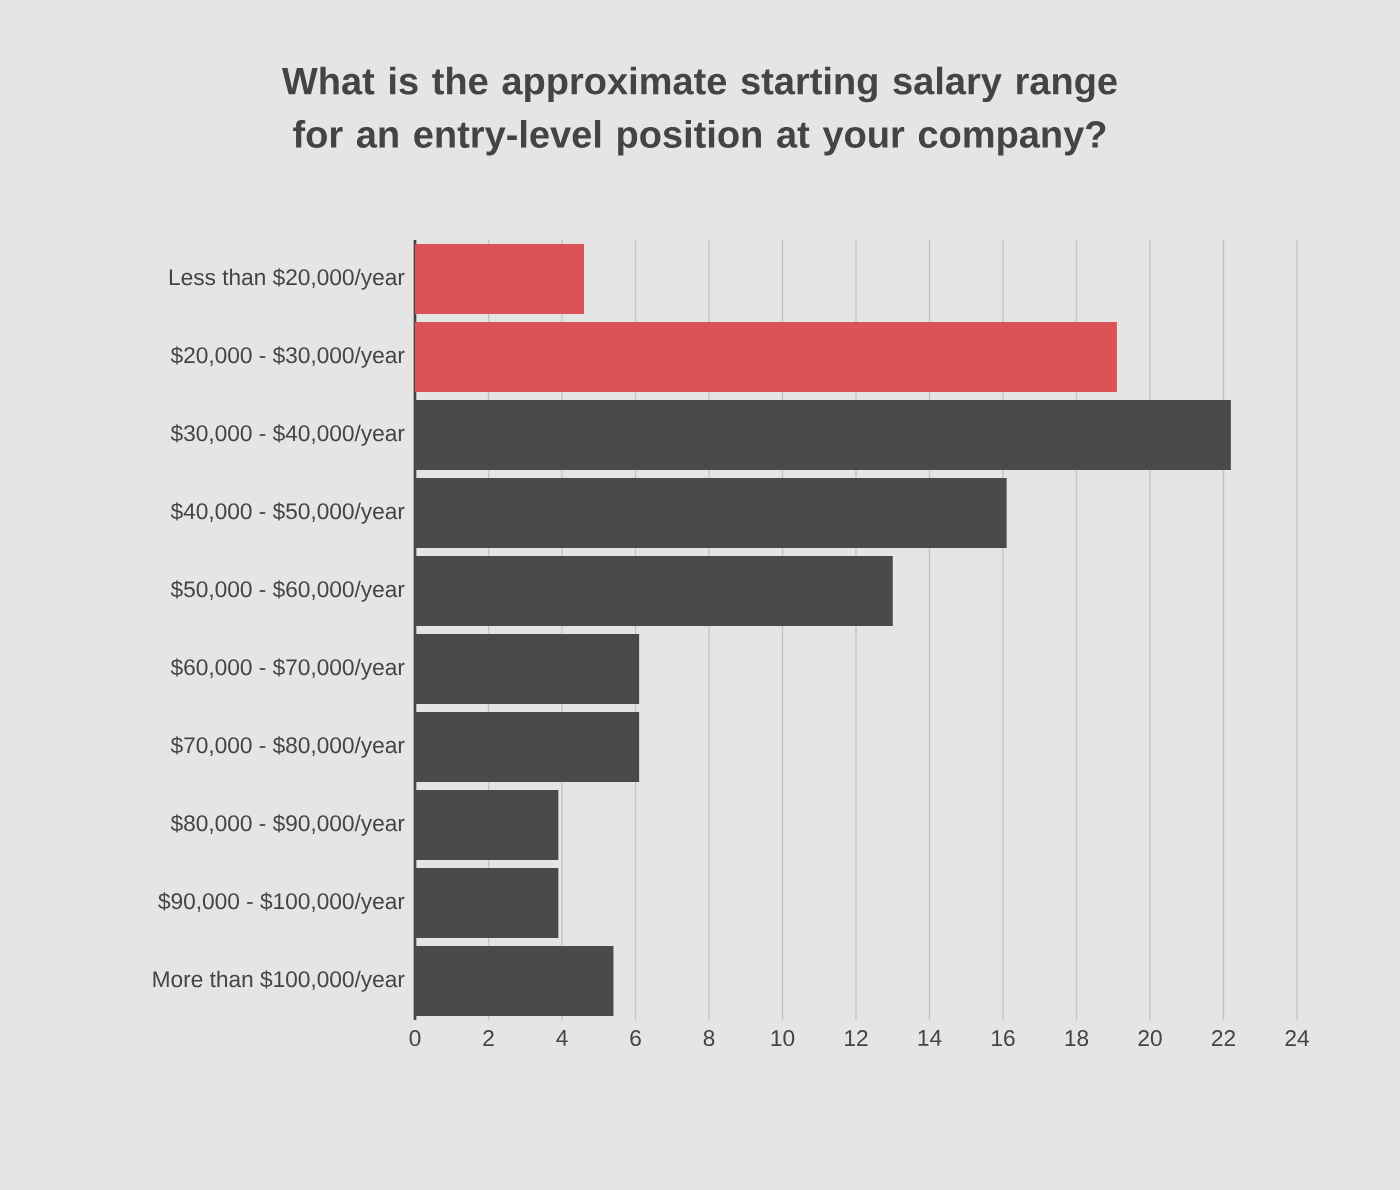 This screenshot has height=1190, width=1400. Describe the element at coordinates (1077, 1038) in the screenshot. I see `x-tick-label: 18` at that location.